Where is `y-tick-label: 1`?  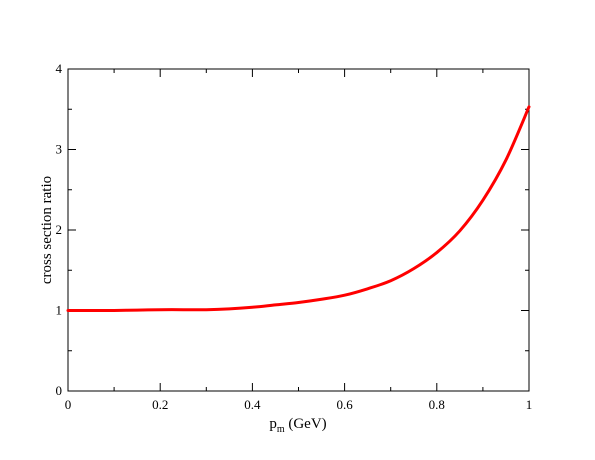 y-tick-label: 1 is located at coordinates (59, 310).